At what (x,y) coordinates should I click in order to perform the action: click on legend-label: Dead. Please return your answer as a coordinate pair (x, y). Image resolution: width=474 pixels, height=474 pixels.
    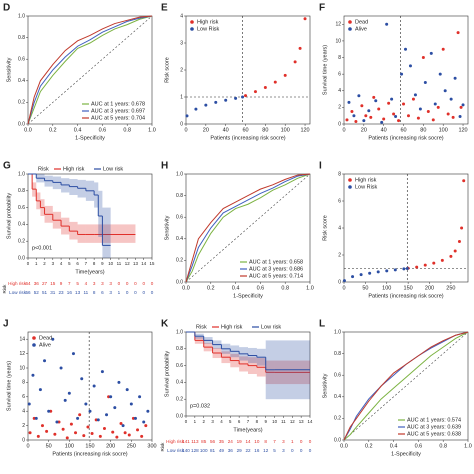
    Looking at the image, I should click on (45, 338).